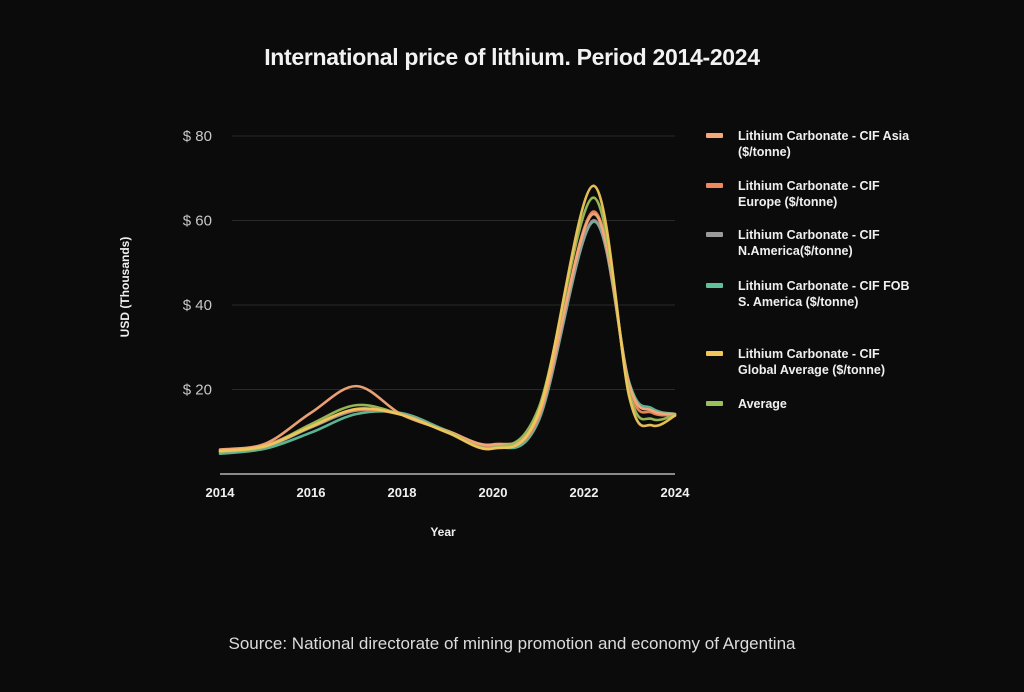 The height and width of the screenshot is (692, 1024). I want to click on x-tick-label: 2020, so click(493, 492).